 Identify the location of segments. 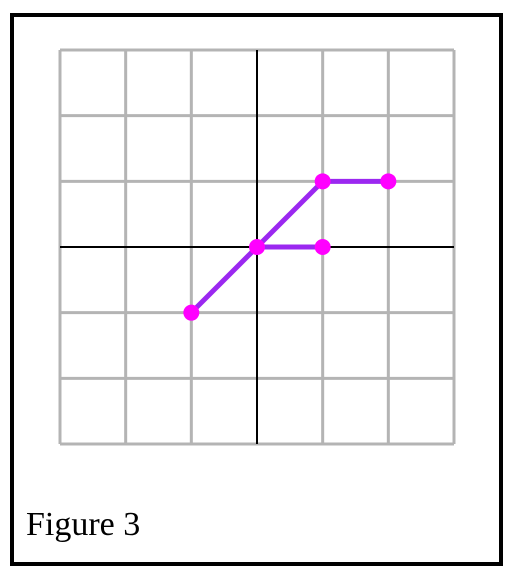
(289, 247).